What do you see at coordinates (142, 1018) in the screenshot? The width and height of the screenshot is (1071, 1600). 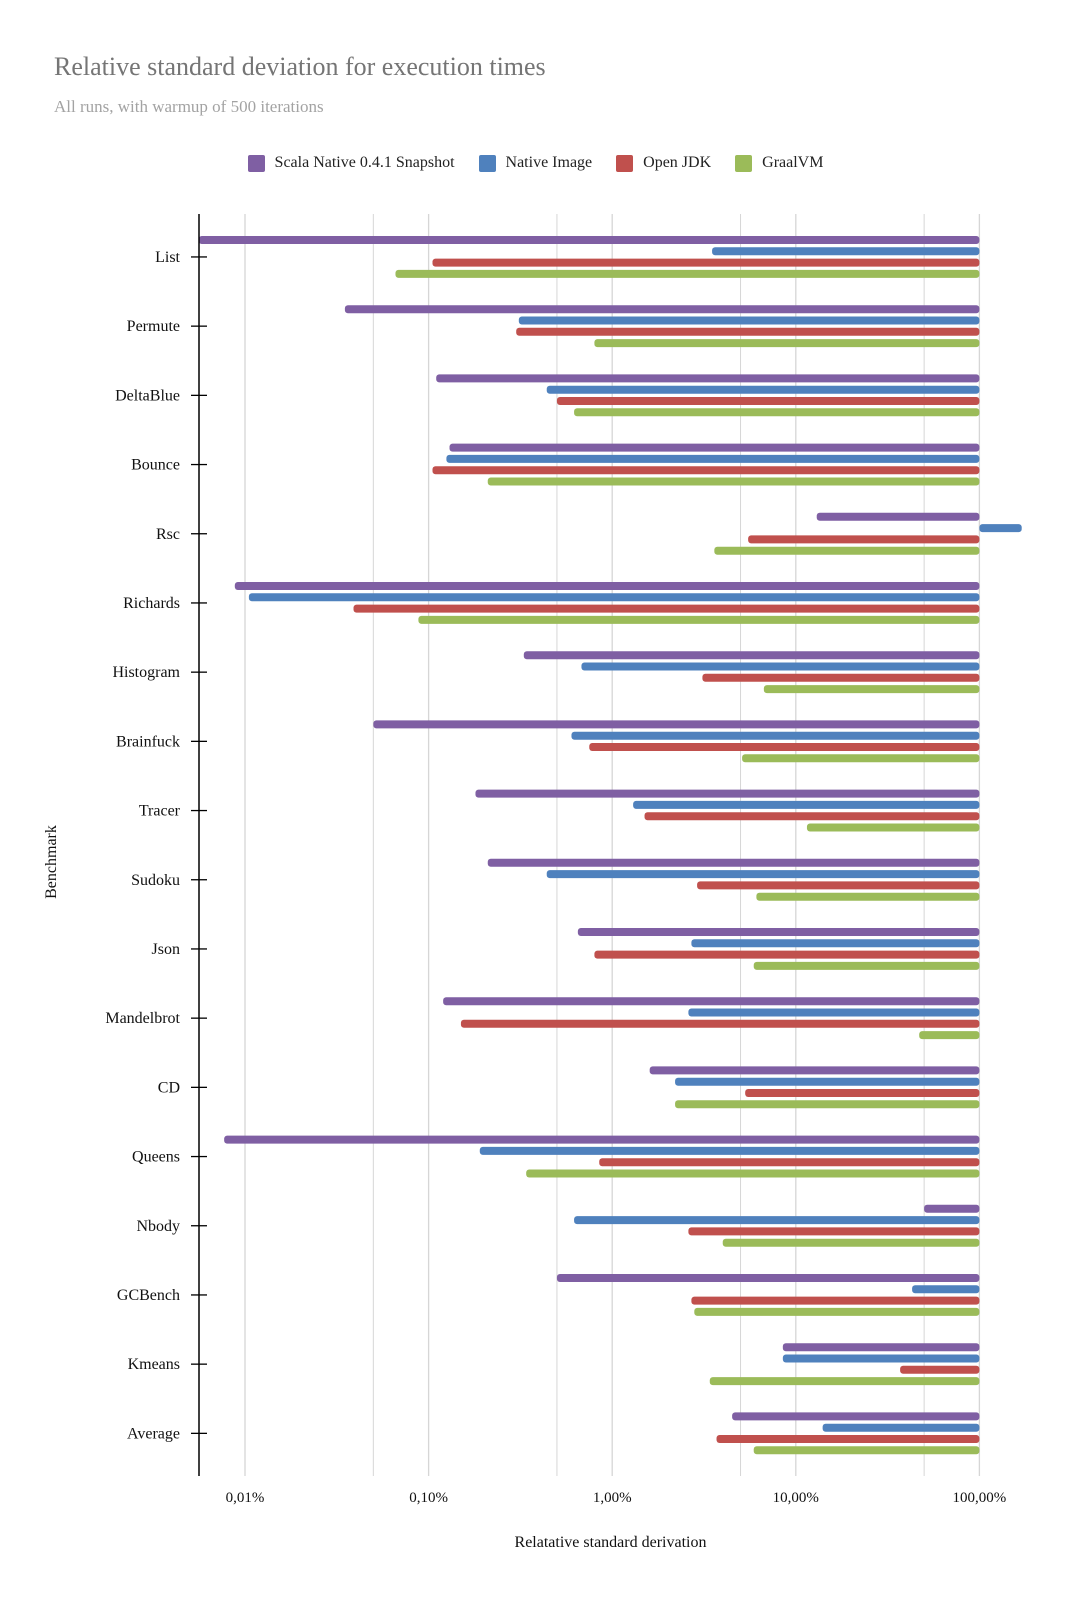 I see `y-tick-label: Mandelbrot` at bounding box center [142, 1018].